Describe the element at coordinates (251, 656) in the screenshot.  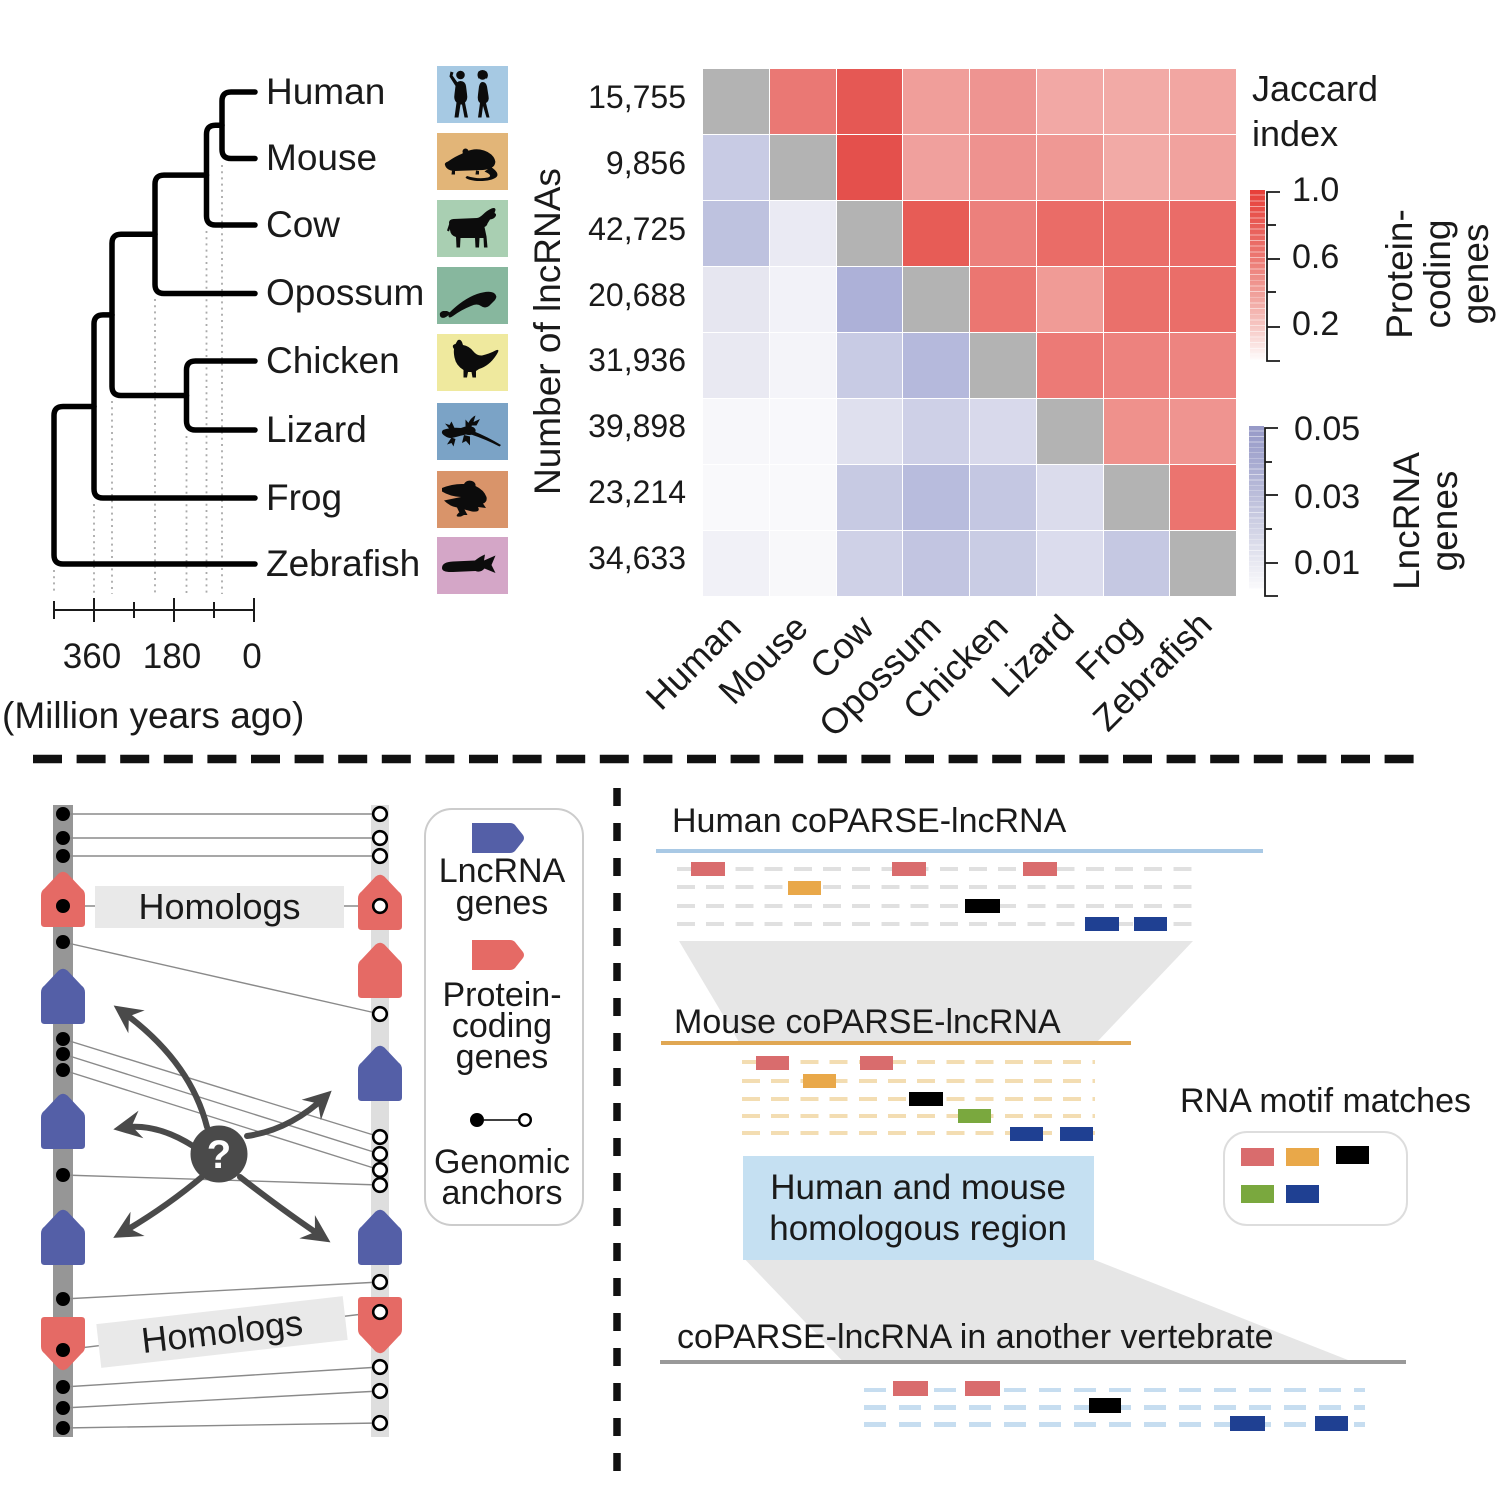
I see `svg-text: 0` at that location.